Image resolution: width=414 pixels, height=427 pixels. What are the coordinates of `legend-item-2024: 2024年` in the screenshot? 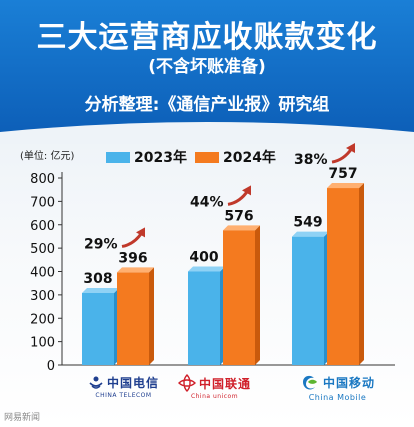 It's located at (235, 157).